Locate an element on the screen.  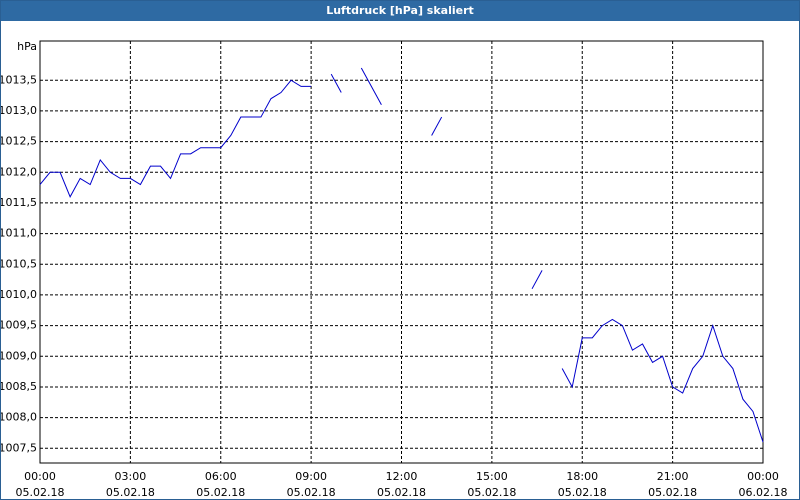
y-tick-label: 1011,0 is located at coordinates (19, 233).